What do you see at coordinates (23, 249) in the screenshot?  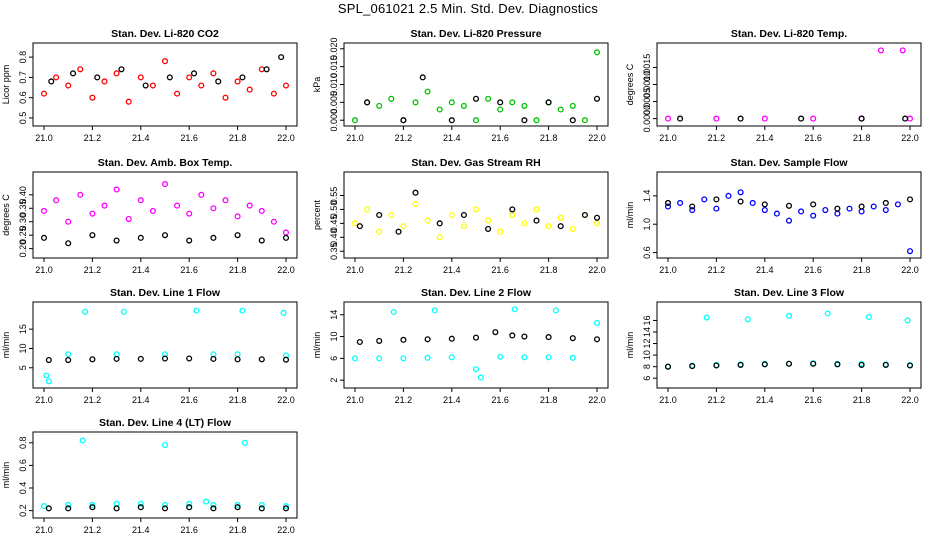 I see `y-tick-label: 0.20` at bounding box center [23, 249].